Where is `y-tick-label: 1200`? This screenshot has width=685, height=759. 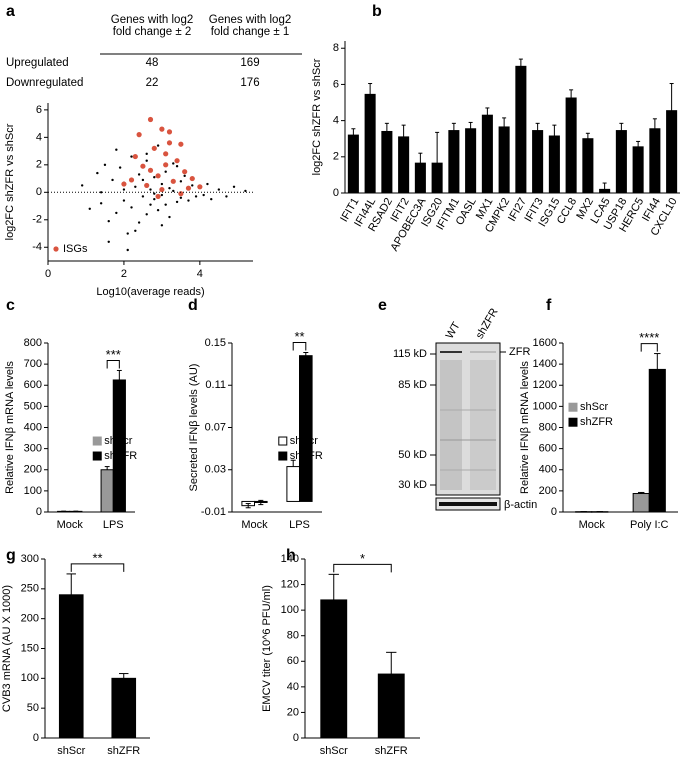
y-tick-label: 1200 is located at coordinates (545, 385).